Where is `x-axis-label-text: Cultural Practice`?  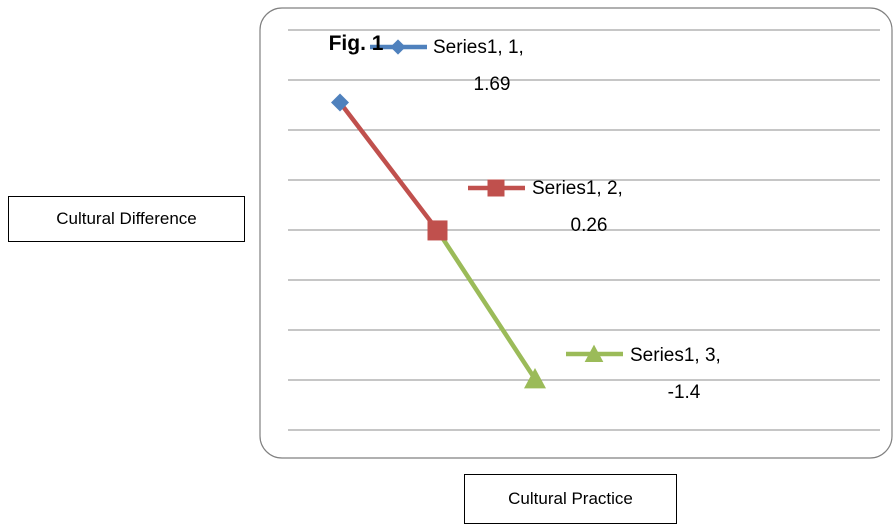
x-axis-label-text: Cultural Practice is located at coordinates (570, 498).